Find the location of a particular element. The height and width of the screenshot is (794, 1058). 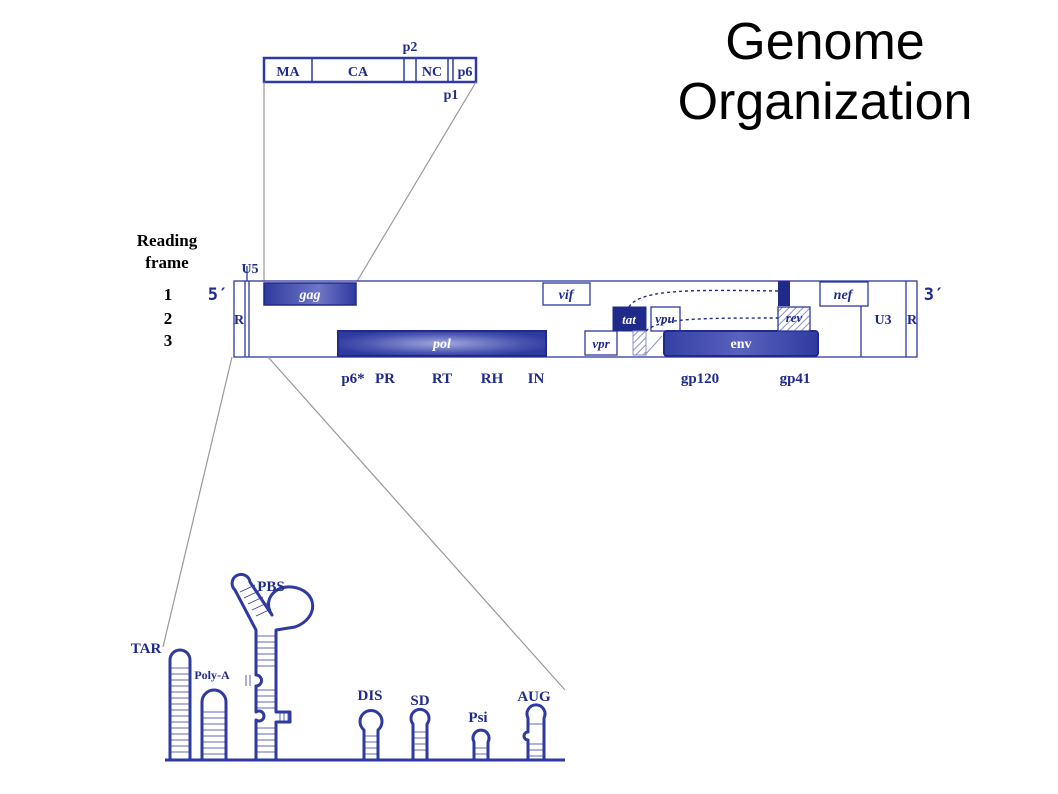

reading-frame-legend: Reading frame 1 2 3 is located at coordinates (167, 290).